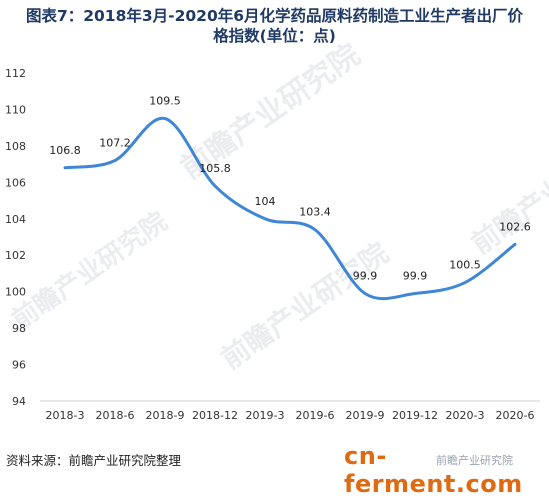 This screenshot has height=498, width=549. I want to click on y-tick-label: 112, so click(15, 73).